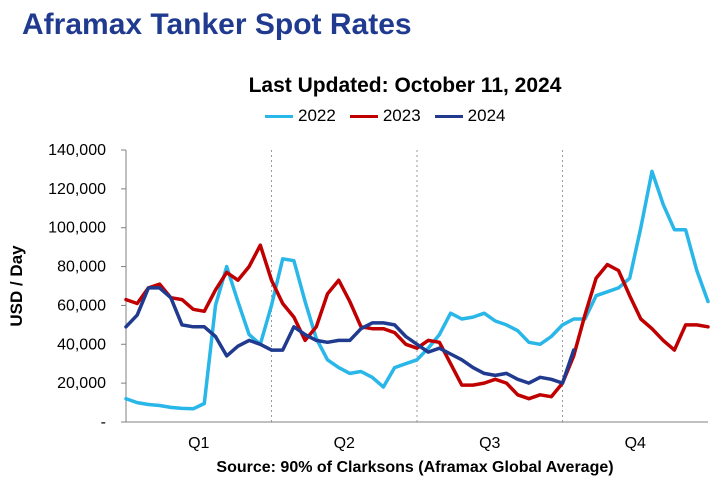 This screenshot has width=720, height=490. I want to click on x-tick-label: Q3, so click(489, 443).